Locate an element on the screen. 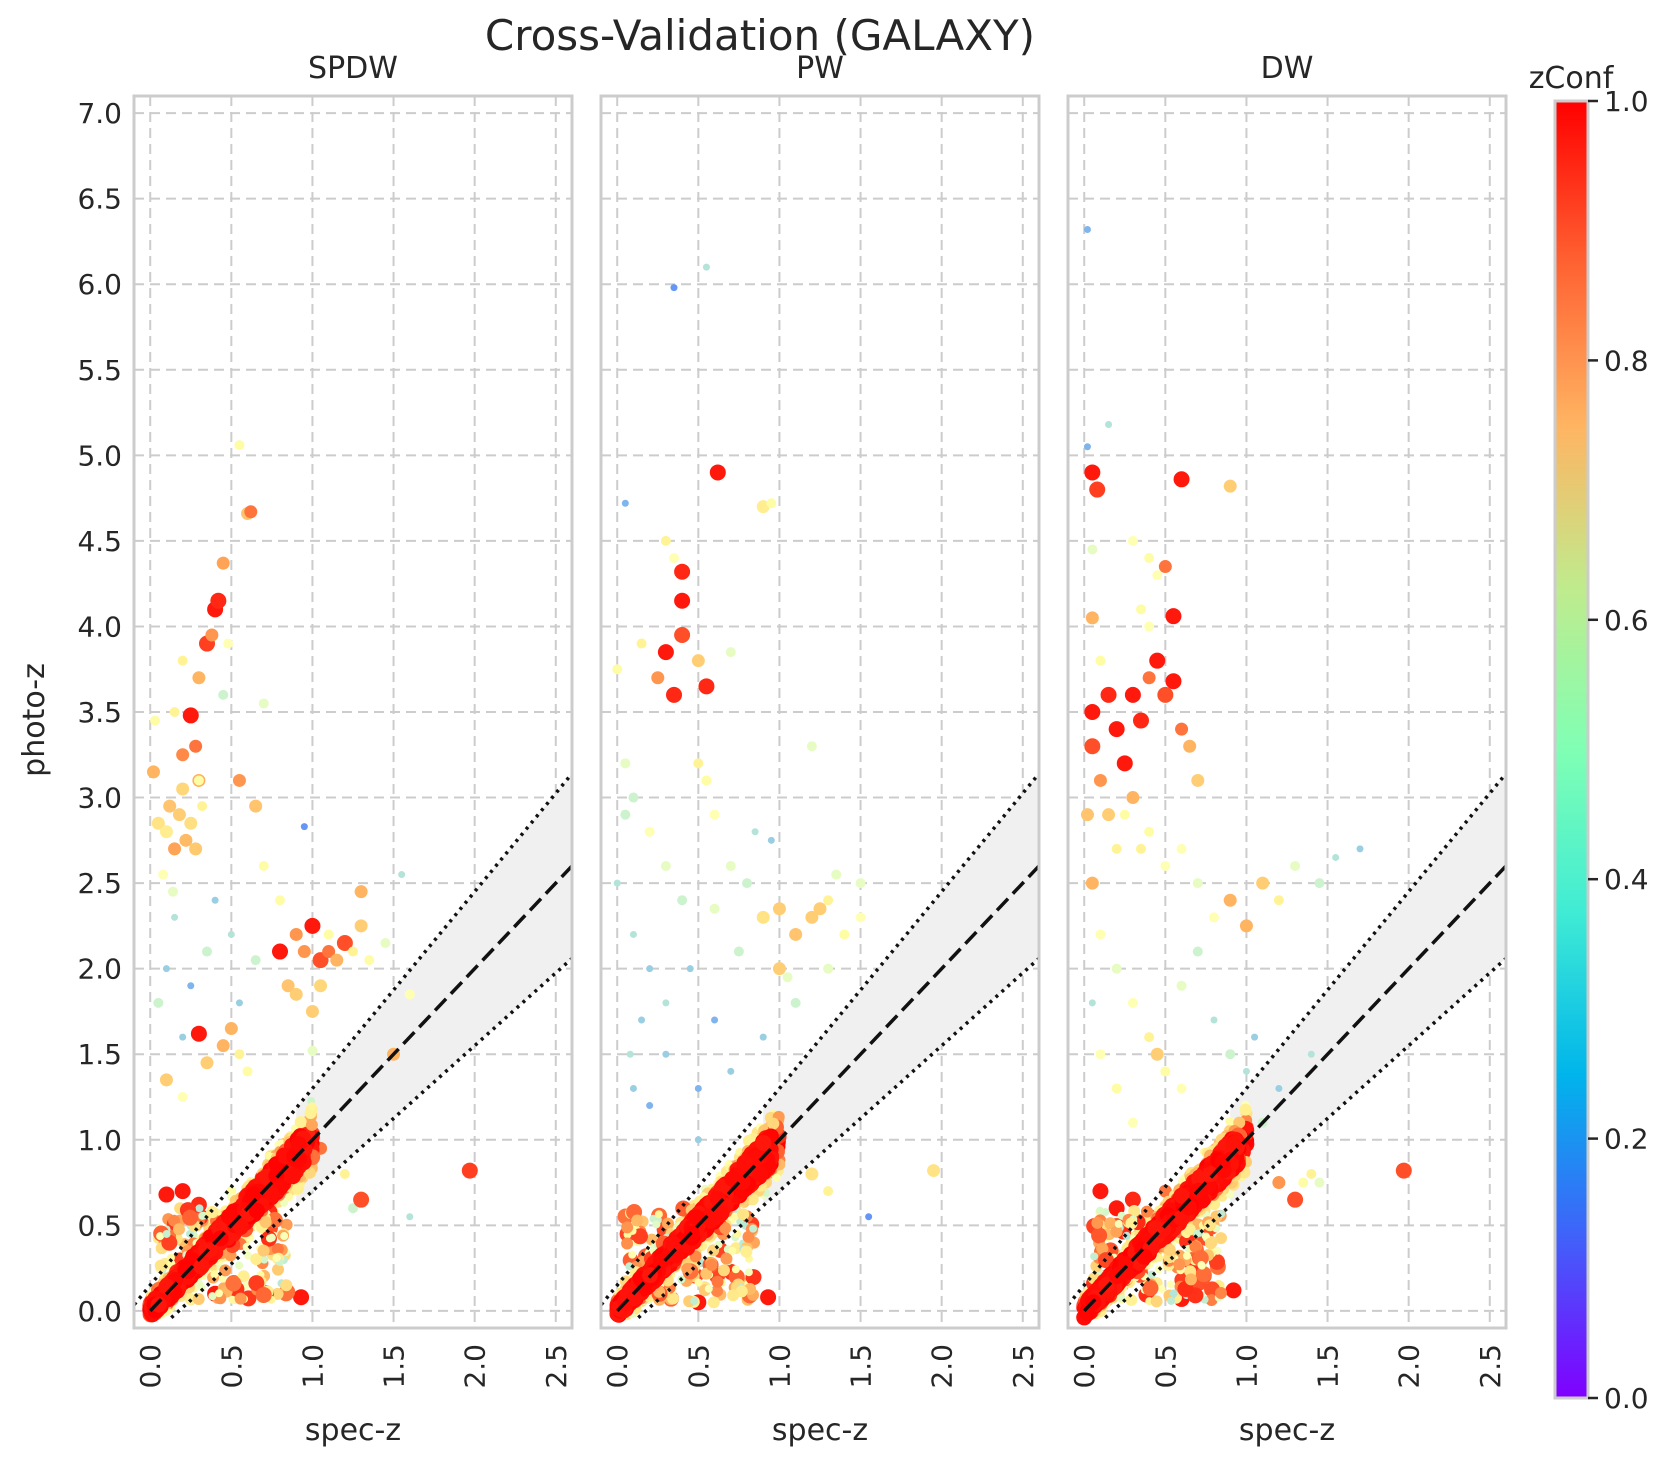 Image resolution: width=1679 pixels, height=1459 pixels. outlier-band-upper is located at coordinates (434, 965).